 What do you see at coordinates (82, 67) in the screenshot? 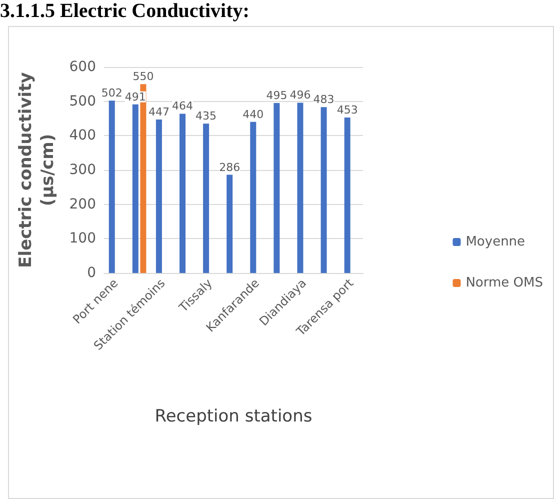
I see `y-tick-label: 600` at bounding box center [82, 67].